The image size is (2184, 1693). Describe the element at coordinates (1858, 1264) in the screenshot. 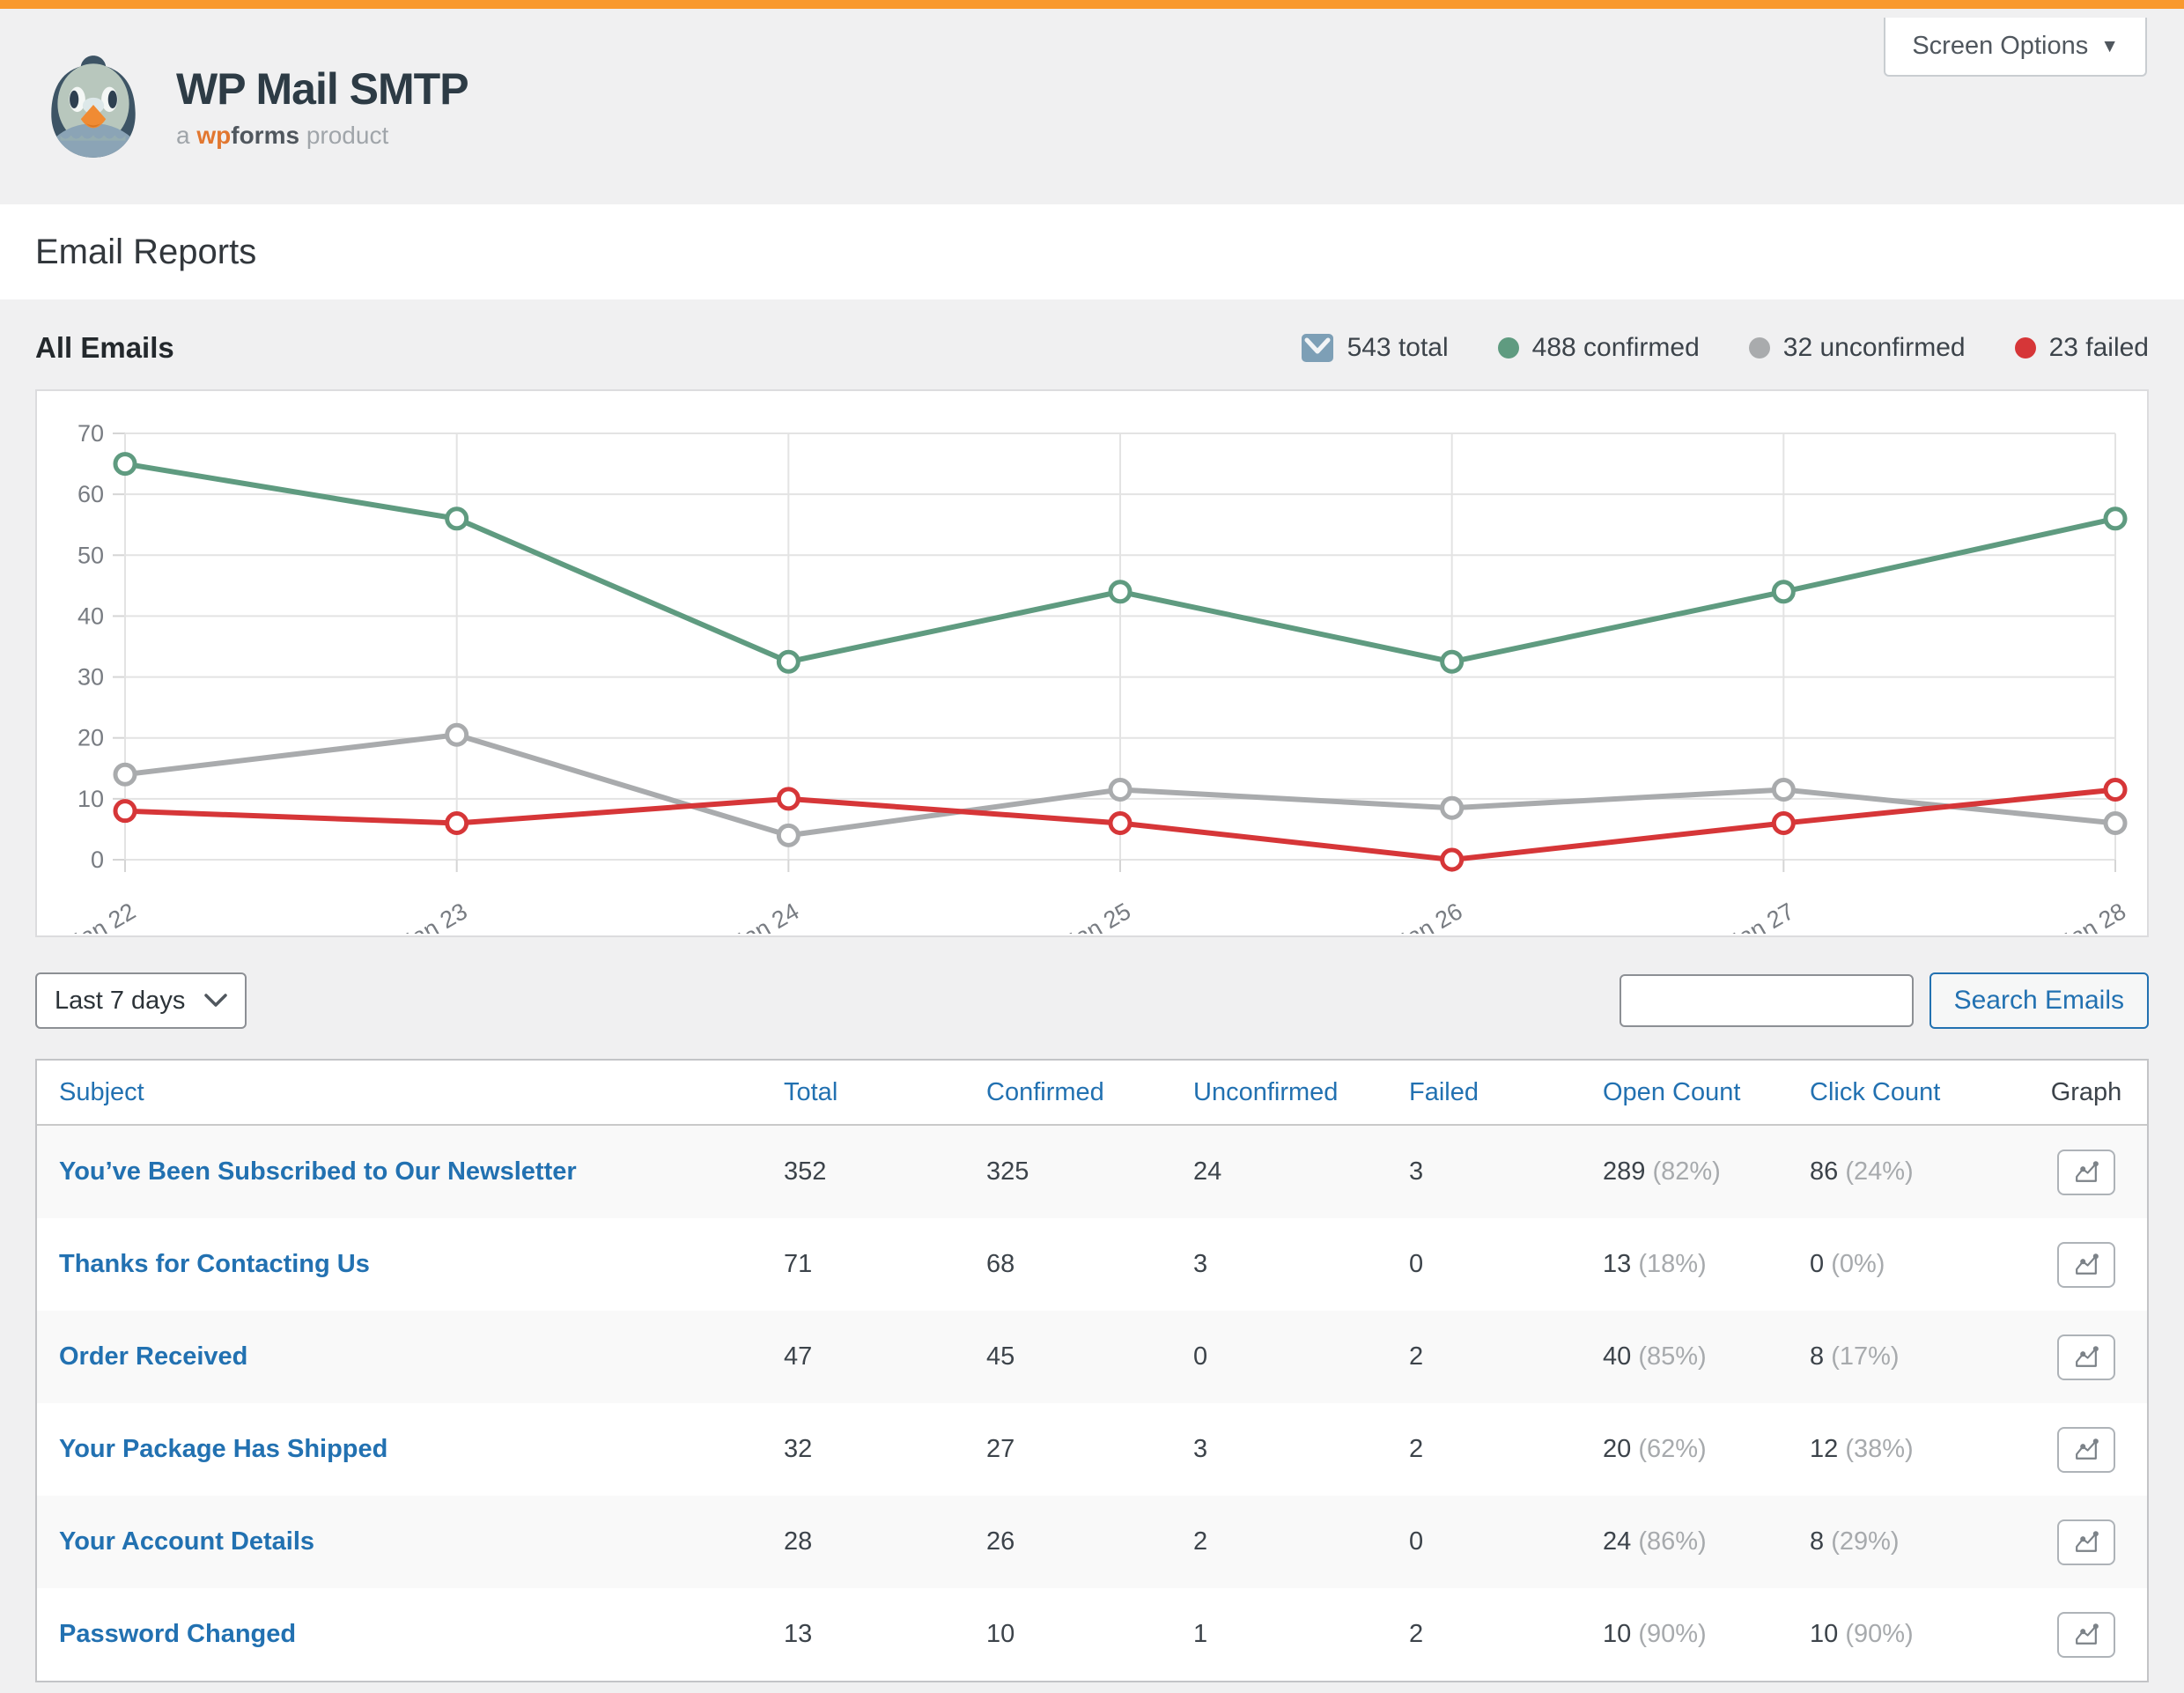

I see `count-percentage: (0%)` at that location.